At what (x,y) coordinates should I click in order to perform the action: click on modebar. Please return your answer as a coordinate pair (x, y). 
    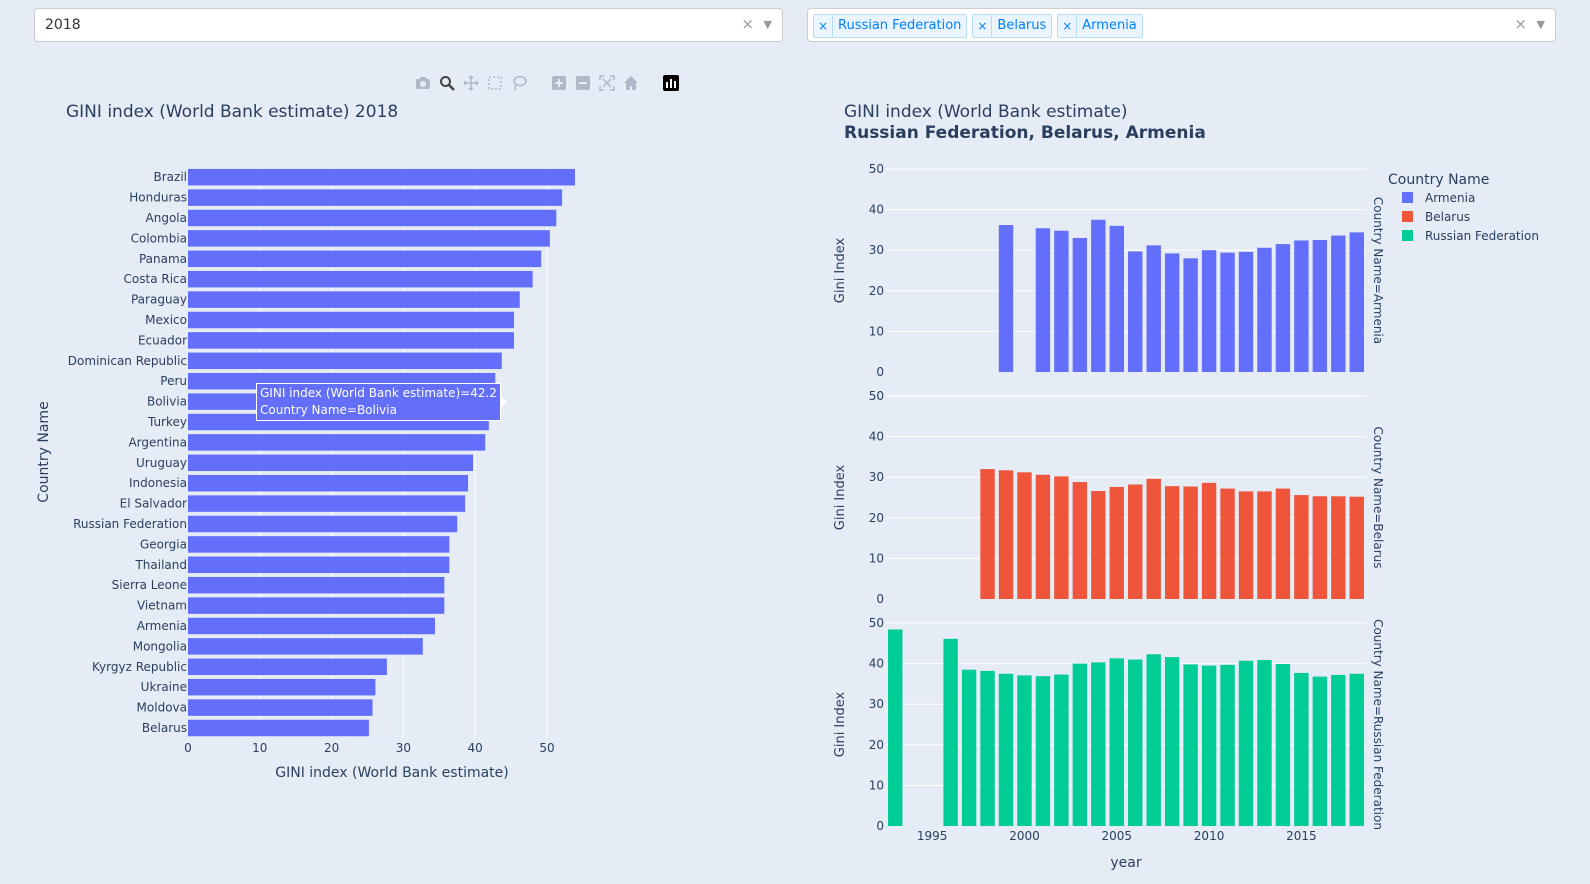
    Looking at the image, I should click on (547, 83).